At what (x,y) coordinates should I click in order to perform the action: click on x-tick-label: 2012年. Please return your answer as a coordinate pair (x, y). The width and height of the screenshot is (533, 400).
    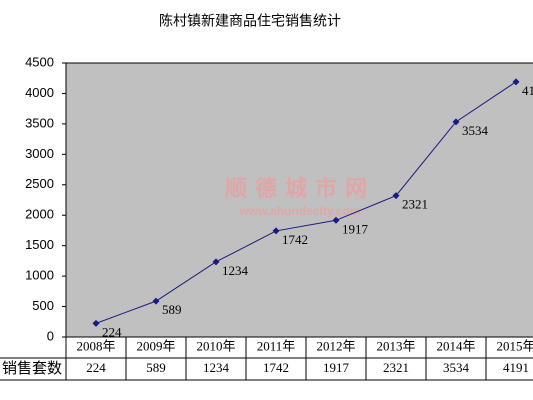
    Looking at the image, I should click on (335, 345).